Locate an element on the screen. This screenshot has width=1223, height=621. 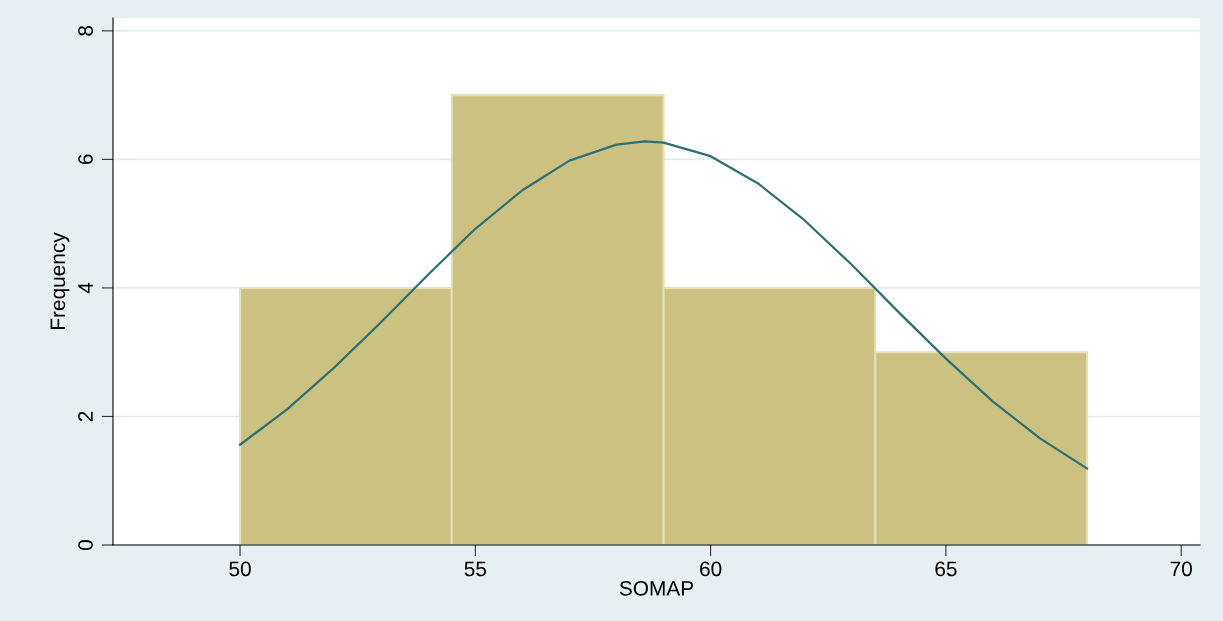
y-axis-title: Frequency is located at coordinates (60, 280).